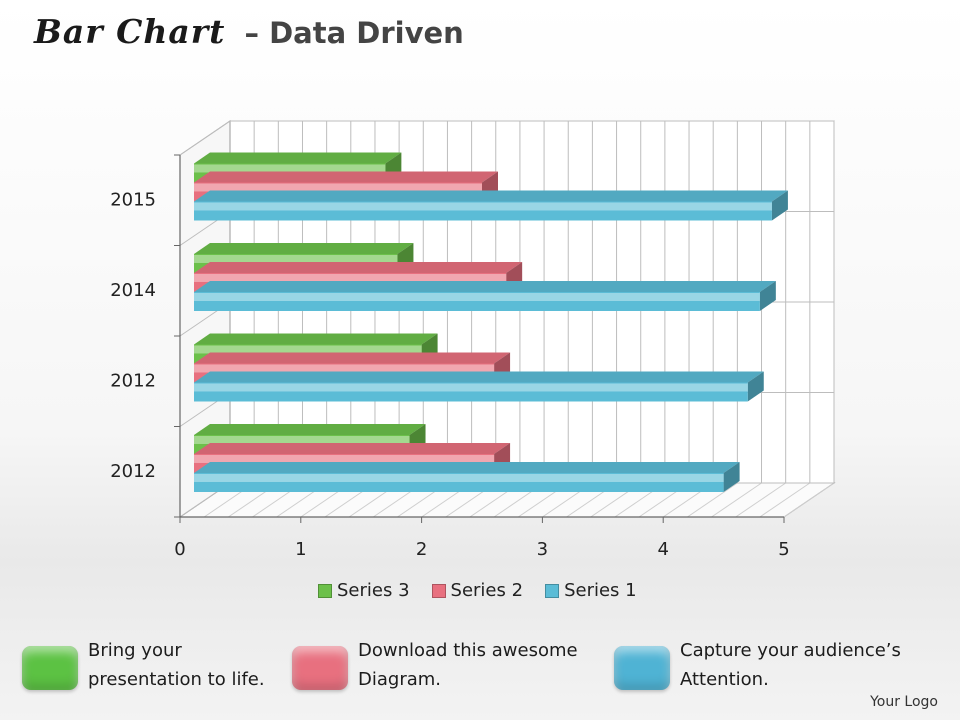  Describe the element at coordinates (176, 679) in the screenshot. I see `callout-line-2: presentation to life.` at that location.